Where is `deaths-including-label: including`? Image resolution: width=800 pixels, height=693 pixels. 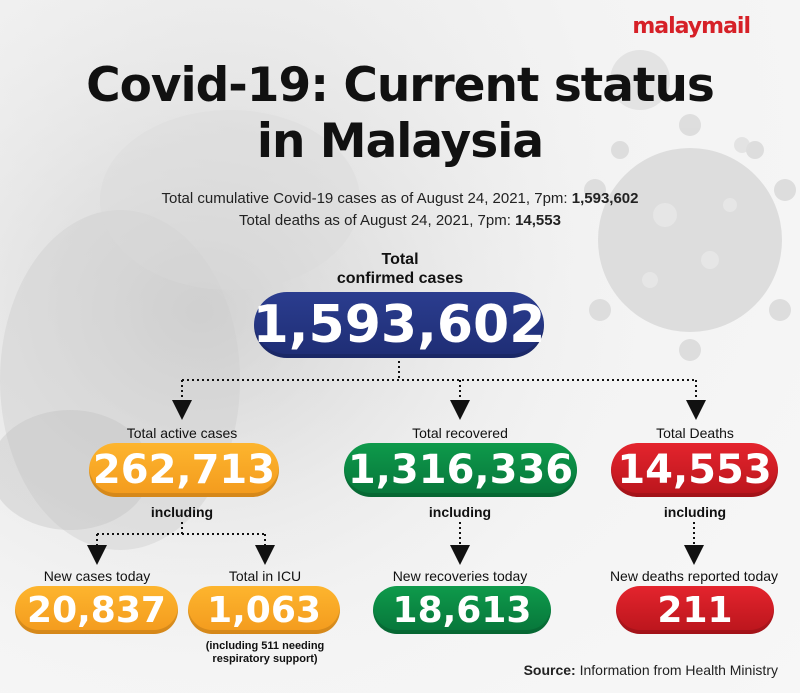 deaths-including-label: including is located at coordinates (695, 512).